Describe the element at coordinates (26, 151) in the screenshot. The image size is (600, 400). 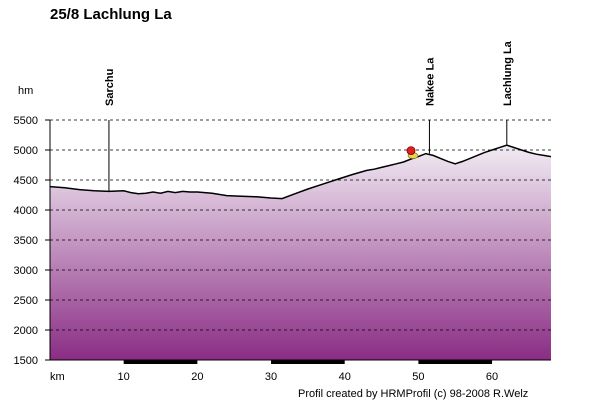
I see `y-tick-label: 5000` at that location.